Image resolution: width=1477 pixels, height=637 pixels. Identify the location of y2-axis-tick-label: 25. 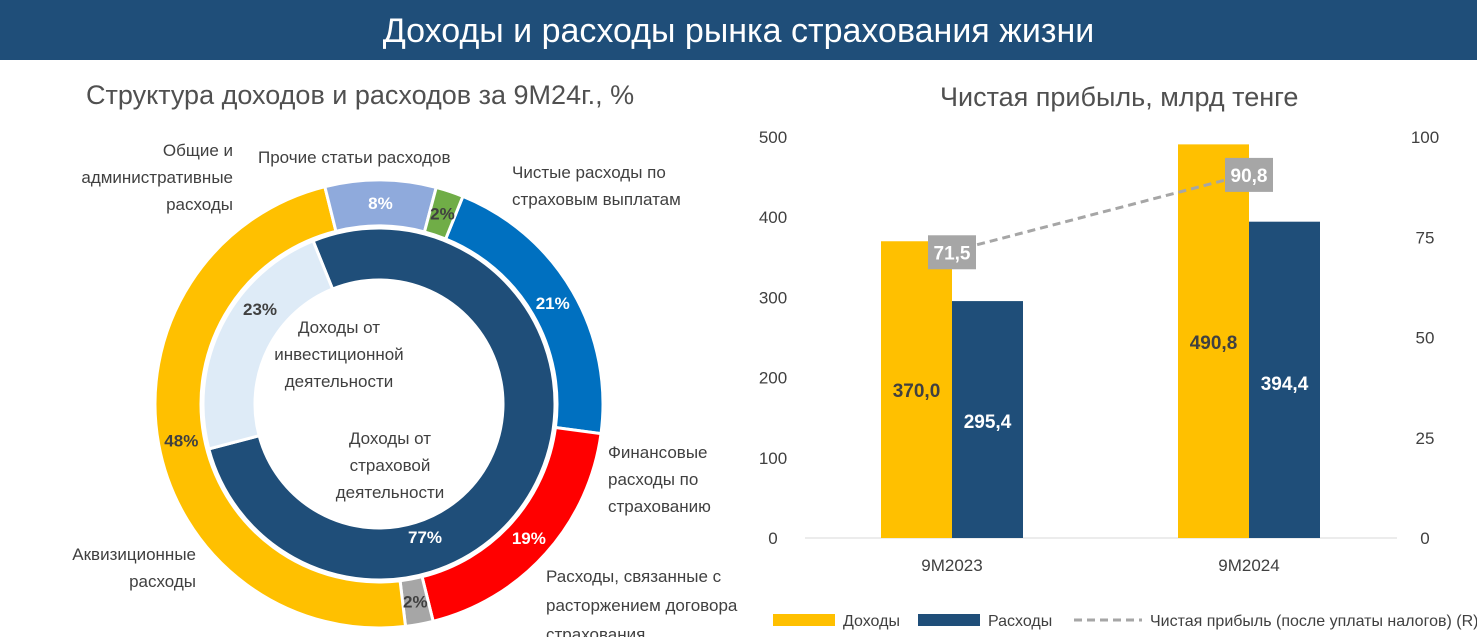
(1425, 438).